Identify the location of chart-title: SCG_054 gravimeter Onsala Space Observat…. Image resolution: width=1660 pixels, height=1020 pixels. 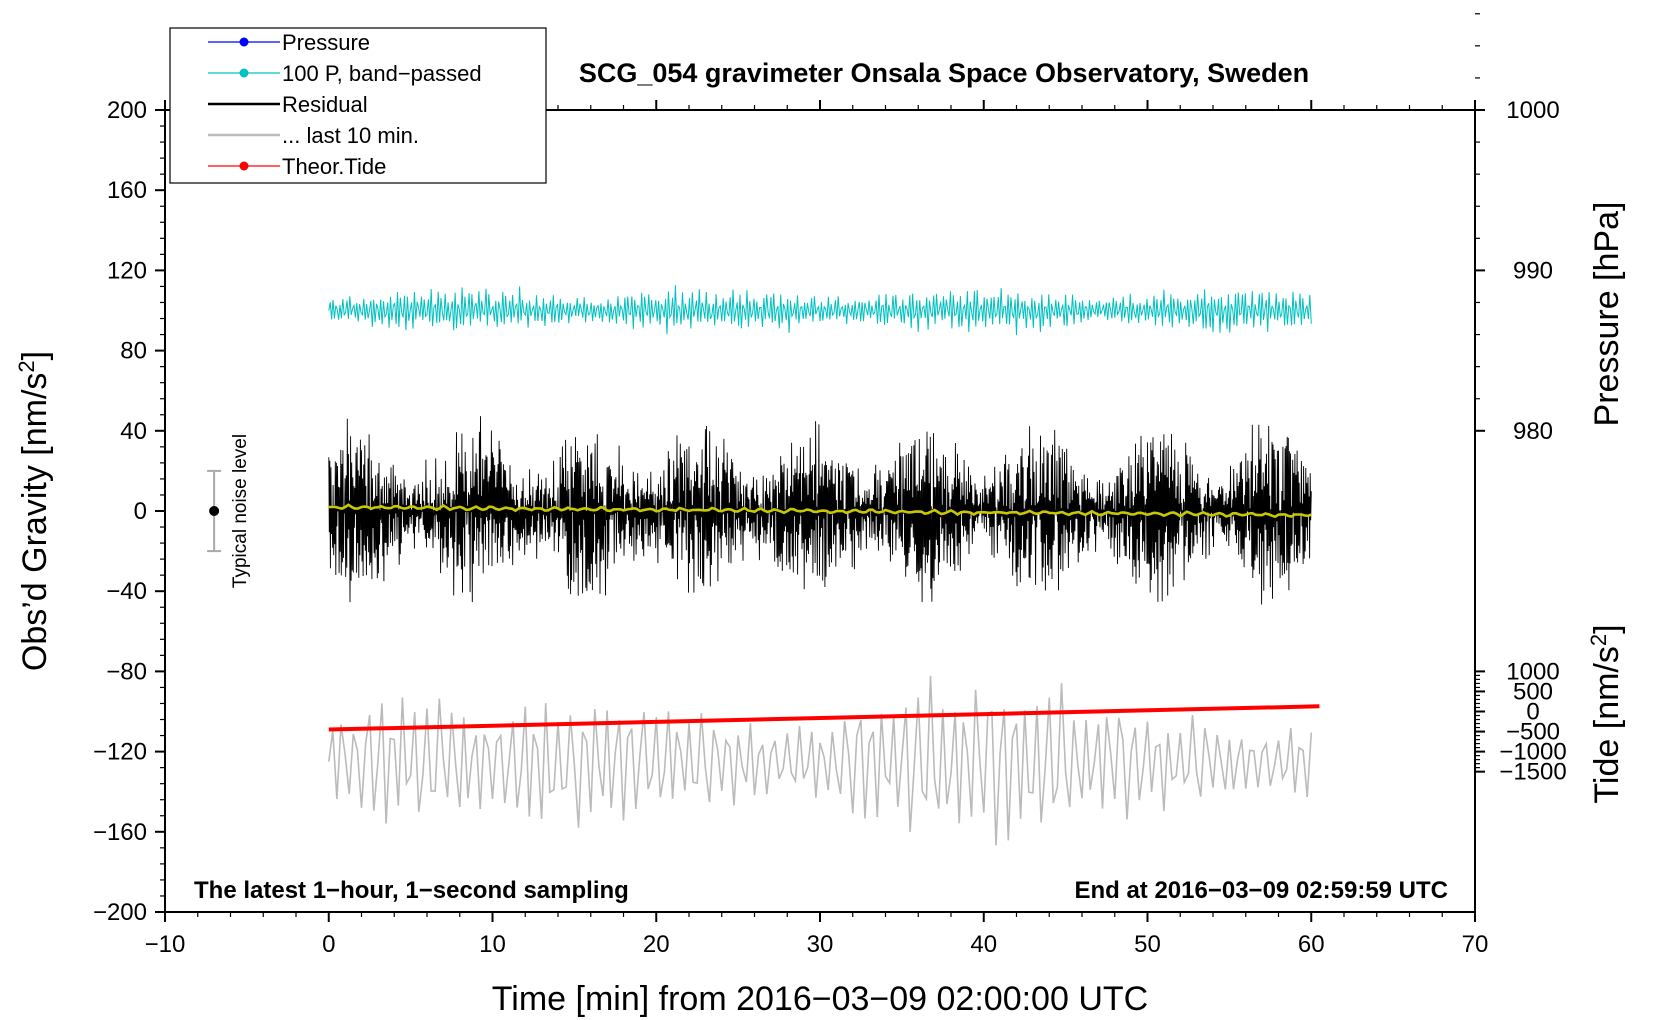
(944, 73).